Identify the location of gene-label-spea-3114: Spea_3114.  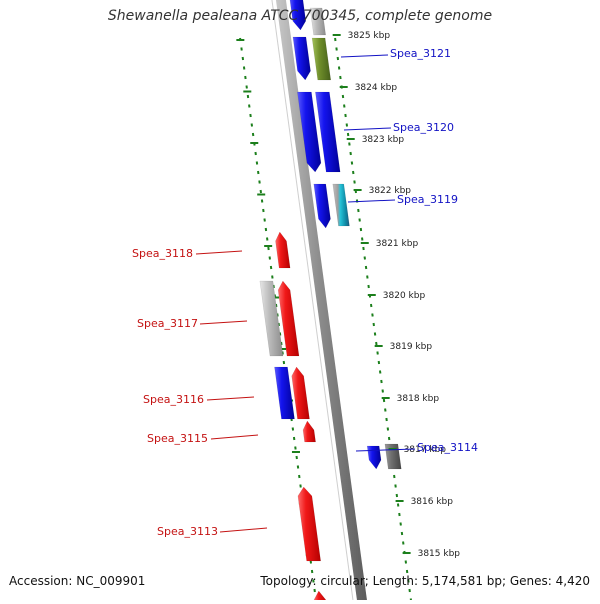
(447, 447).